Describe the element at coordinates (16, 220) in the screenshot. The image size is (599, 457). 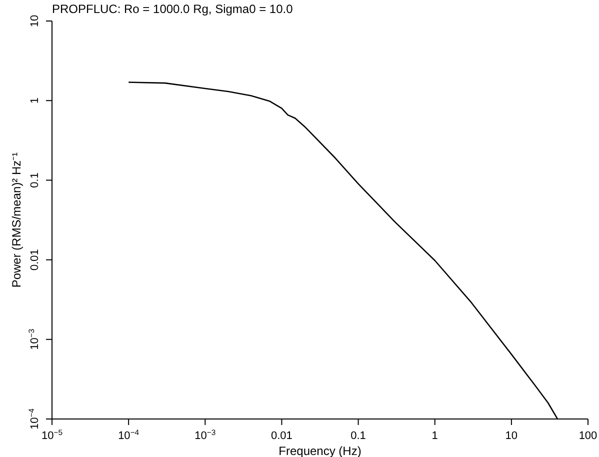
I see `y-axis-title: Power (RMS/mean)² Hz⁻¹` at that location.